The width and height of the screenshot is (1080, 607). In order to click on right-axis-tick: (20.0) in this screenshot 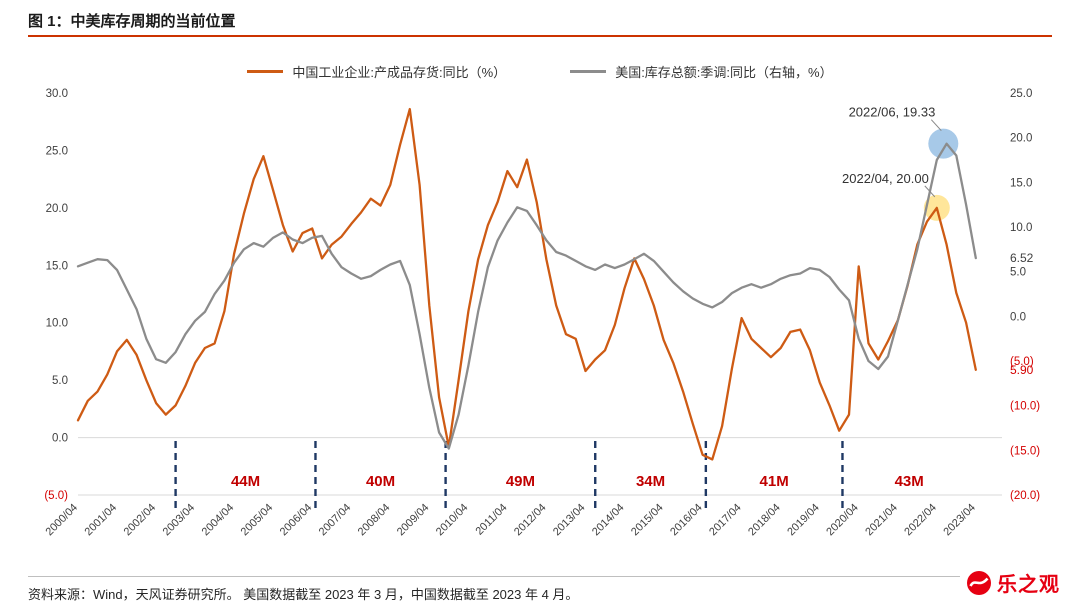, I will do `click(1025, 496)`.